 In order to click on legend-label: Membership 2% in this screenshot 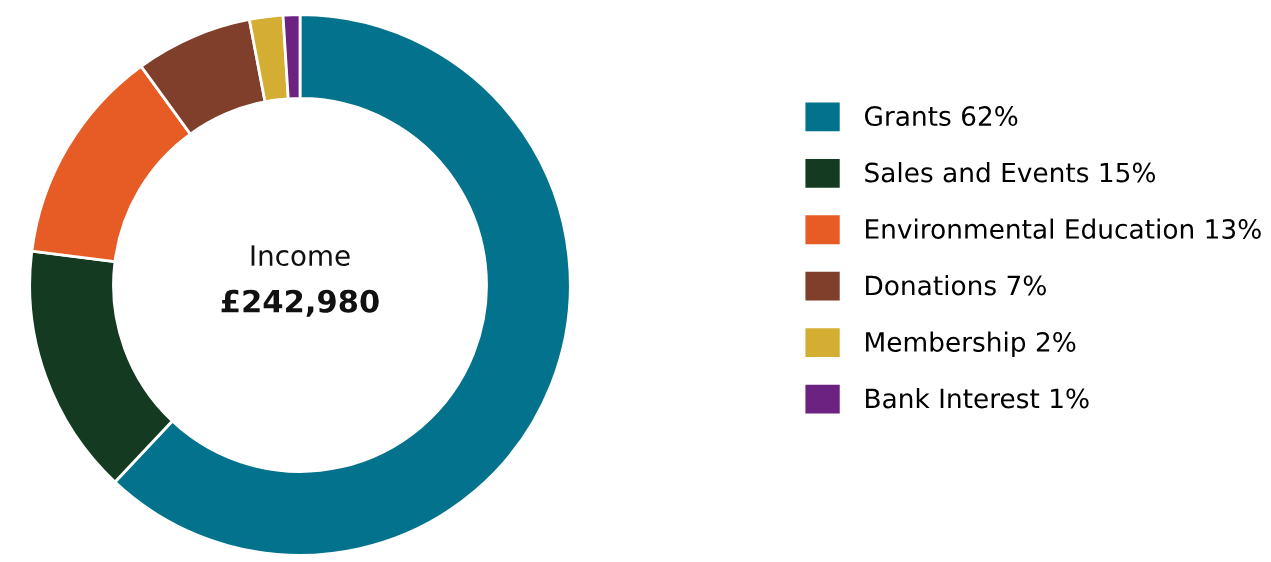, I will do `click(971, 344)`.